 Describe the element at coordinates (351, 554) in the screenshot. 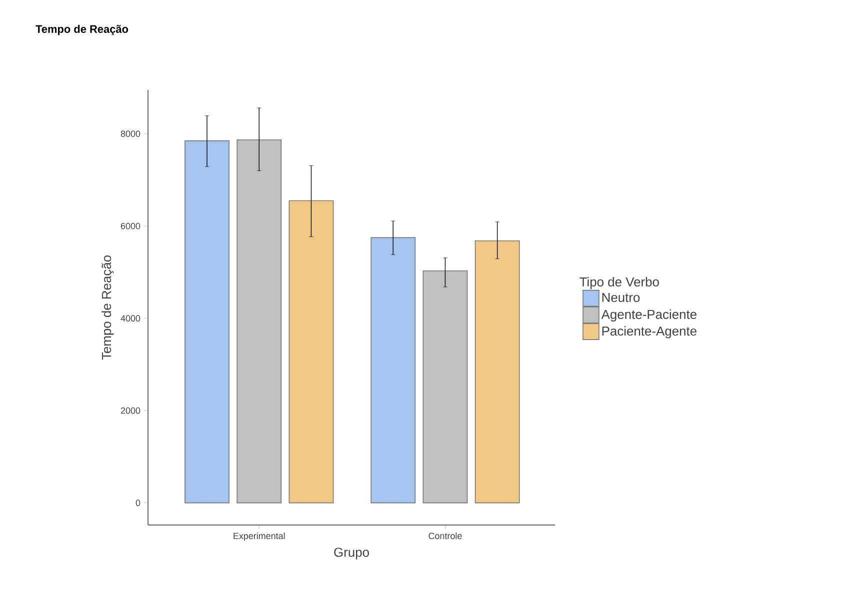

I see `x-axis-title: Grupo` at that location.